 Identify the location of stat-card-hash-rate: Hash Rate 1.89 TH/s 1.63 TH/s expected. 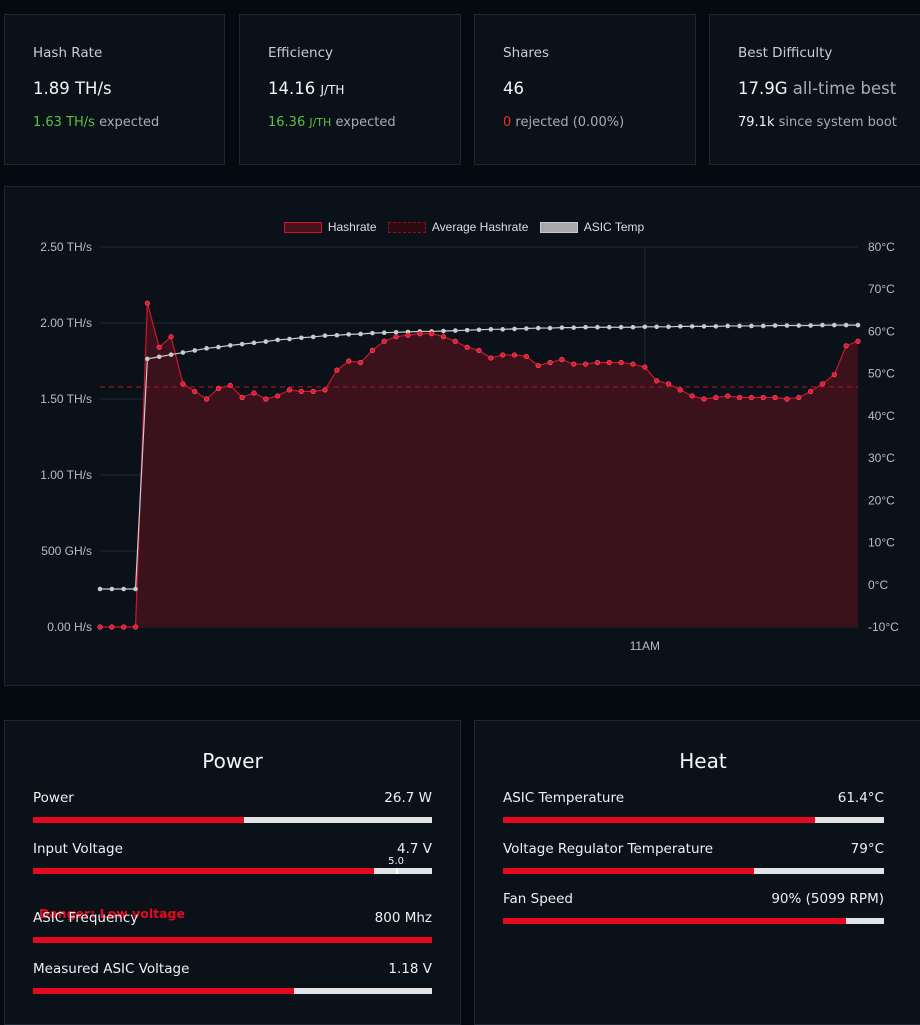
(114, 89).